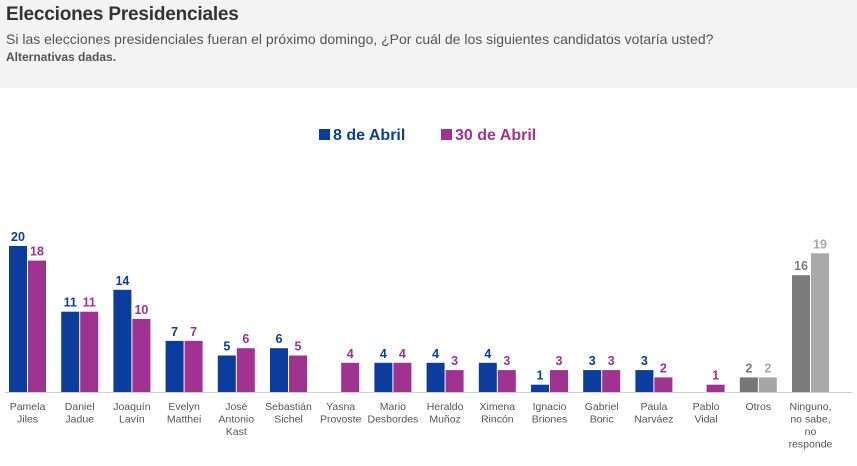  What do you see at coordinates (506, 361) in the screenshot?
I see `data-label-series2-9: 3` at bounding box center [506, 361].